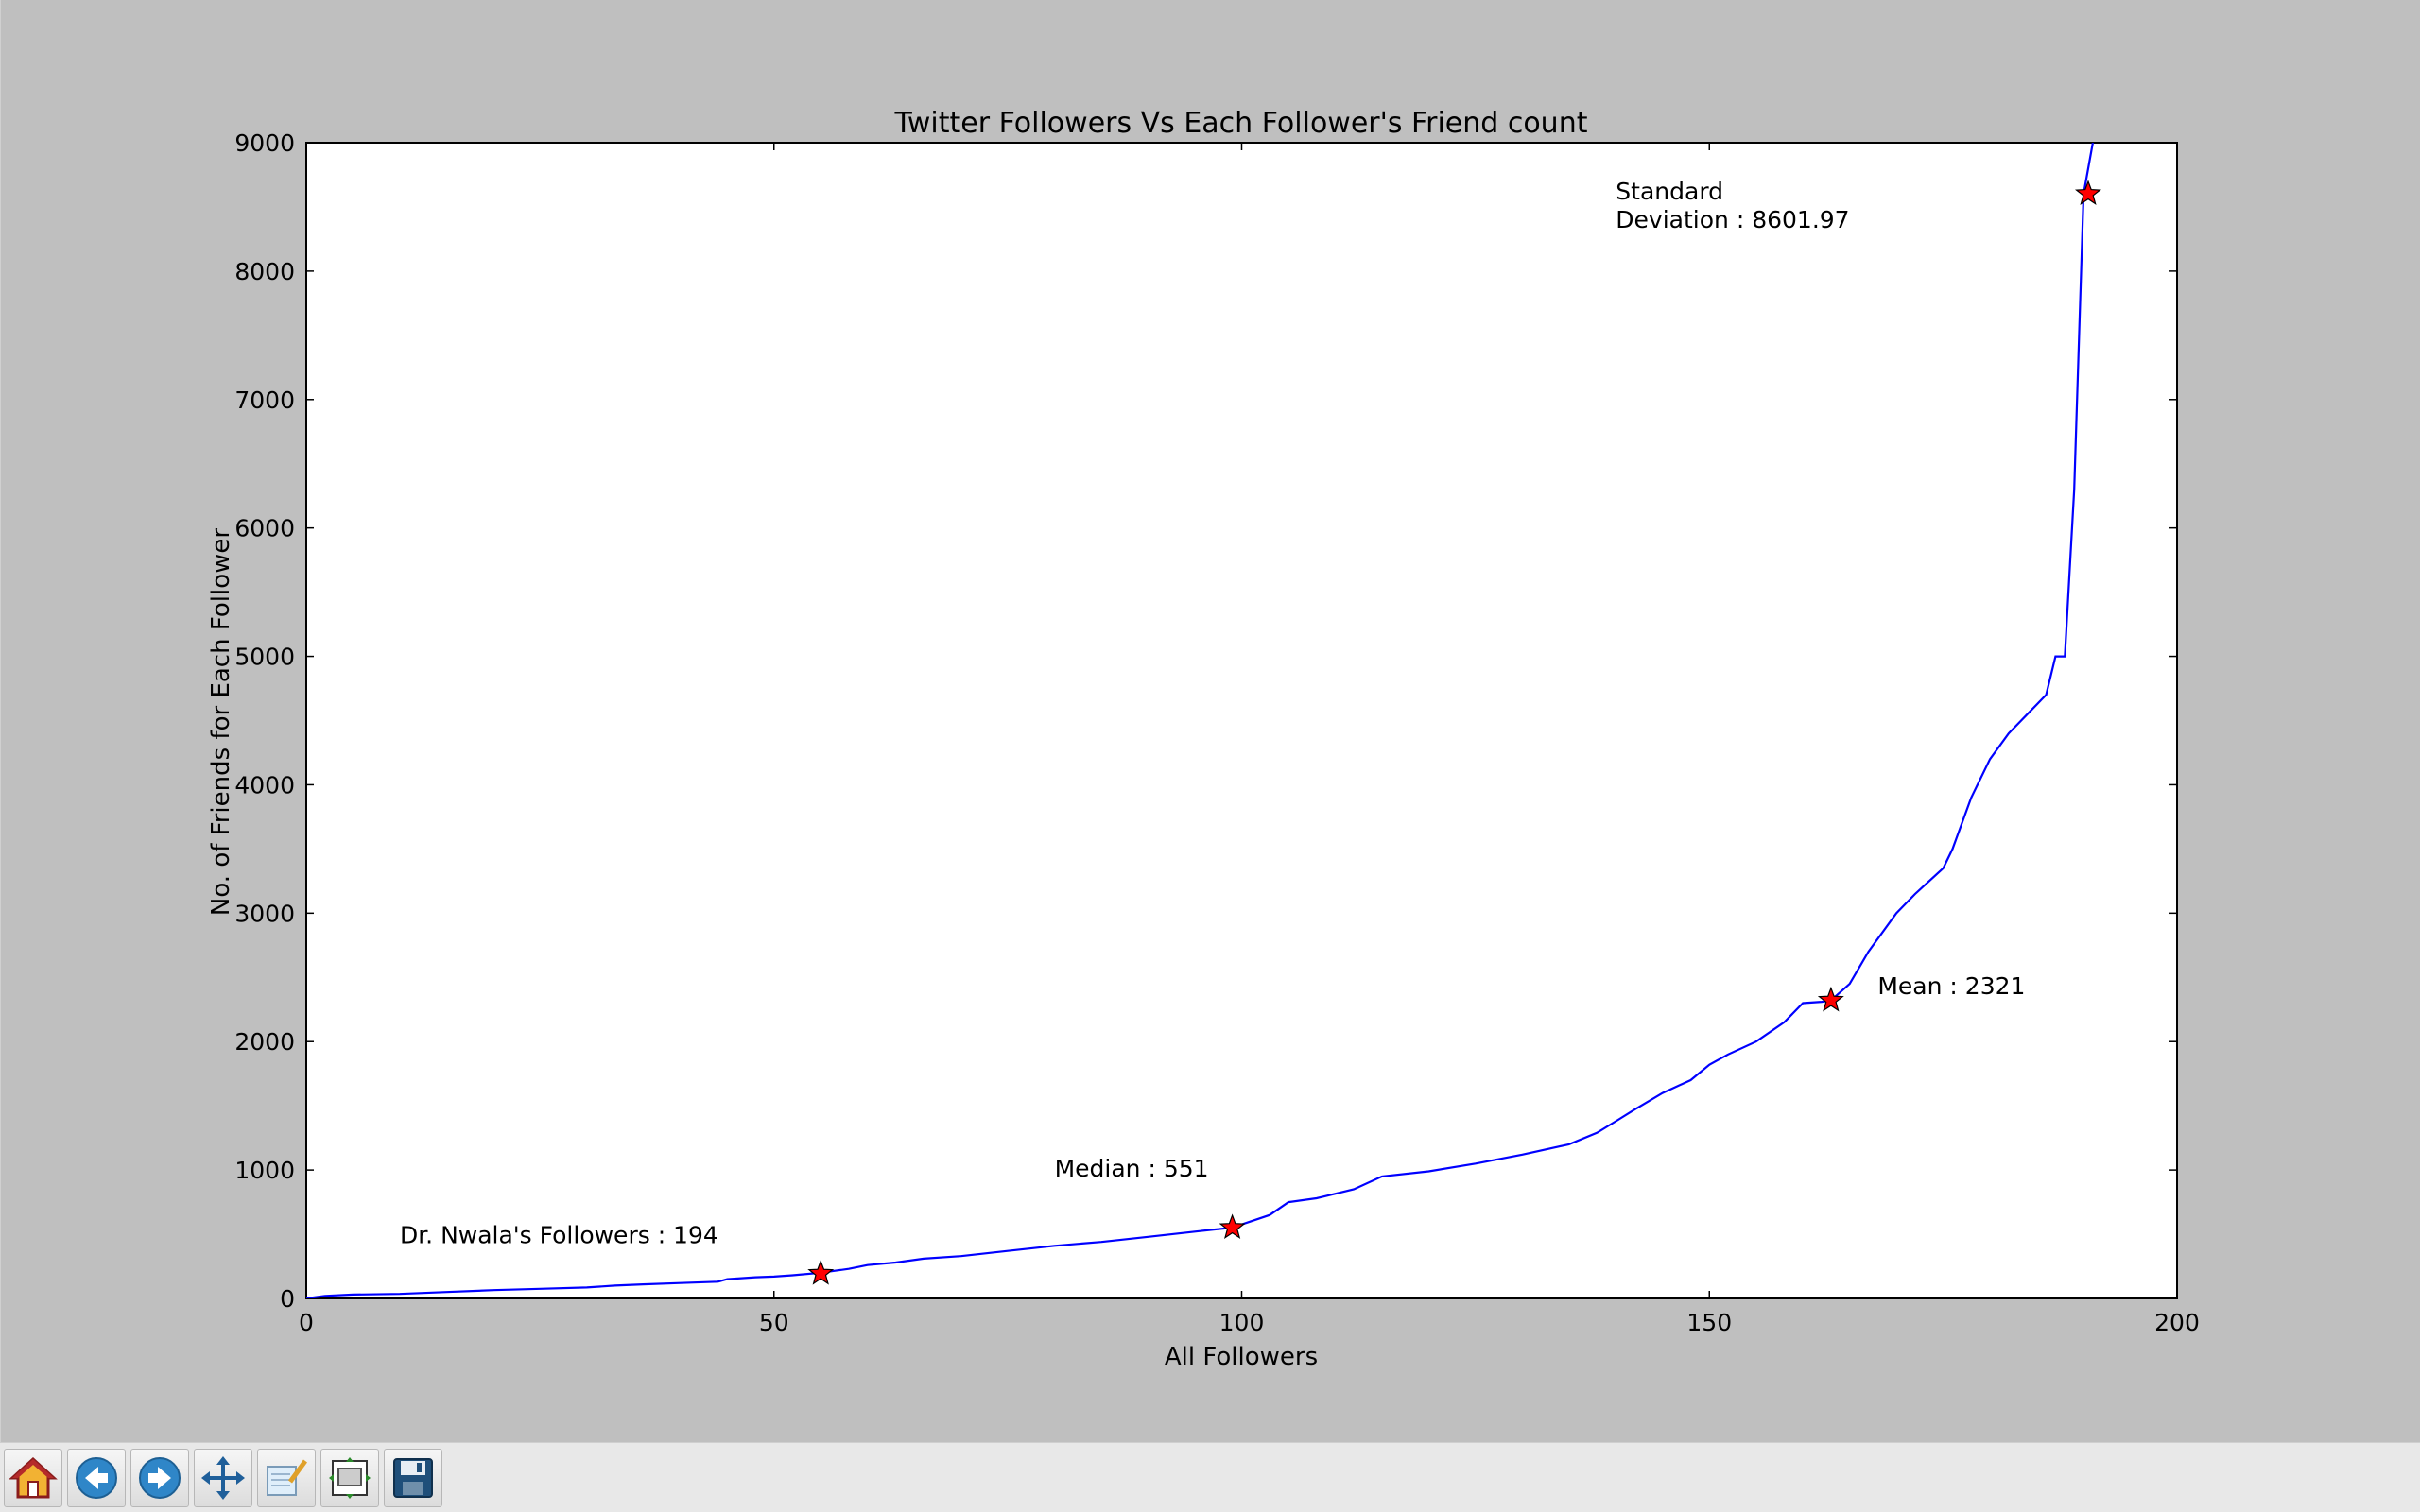 The width and height of the screenshot is (2420, 1512). What do you see at coordinates (2177, 1322) in the screenshot?
I see `x-tick-label: 200` at bounding box center [2177, 1322].